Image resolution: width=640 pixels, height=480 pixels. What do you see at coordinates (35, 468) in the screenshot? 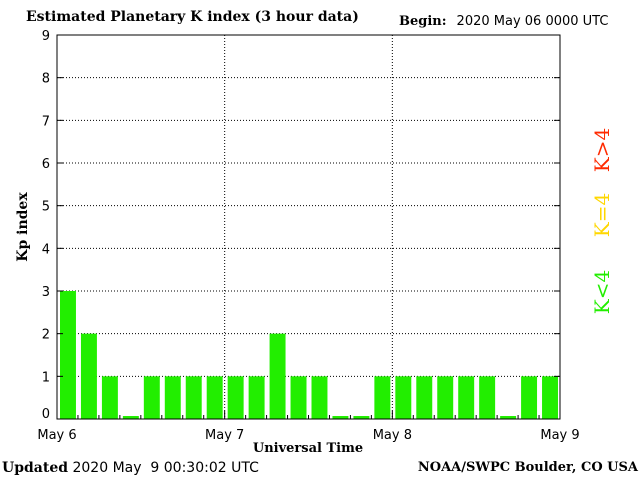
I see `updated-label: Updated` at bounding box center [35, 468].